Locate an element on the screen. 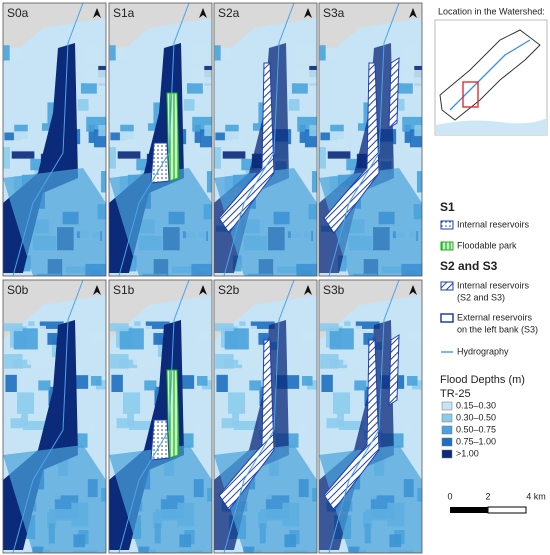 The height and width of the screenshot is (555, 550). legend-label: Floodable park is located at coordinates (487, 245).